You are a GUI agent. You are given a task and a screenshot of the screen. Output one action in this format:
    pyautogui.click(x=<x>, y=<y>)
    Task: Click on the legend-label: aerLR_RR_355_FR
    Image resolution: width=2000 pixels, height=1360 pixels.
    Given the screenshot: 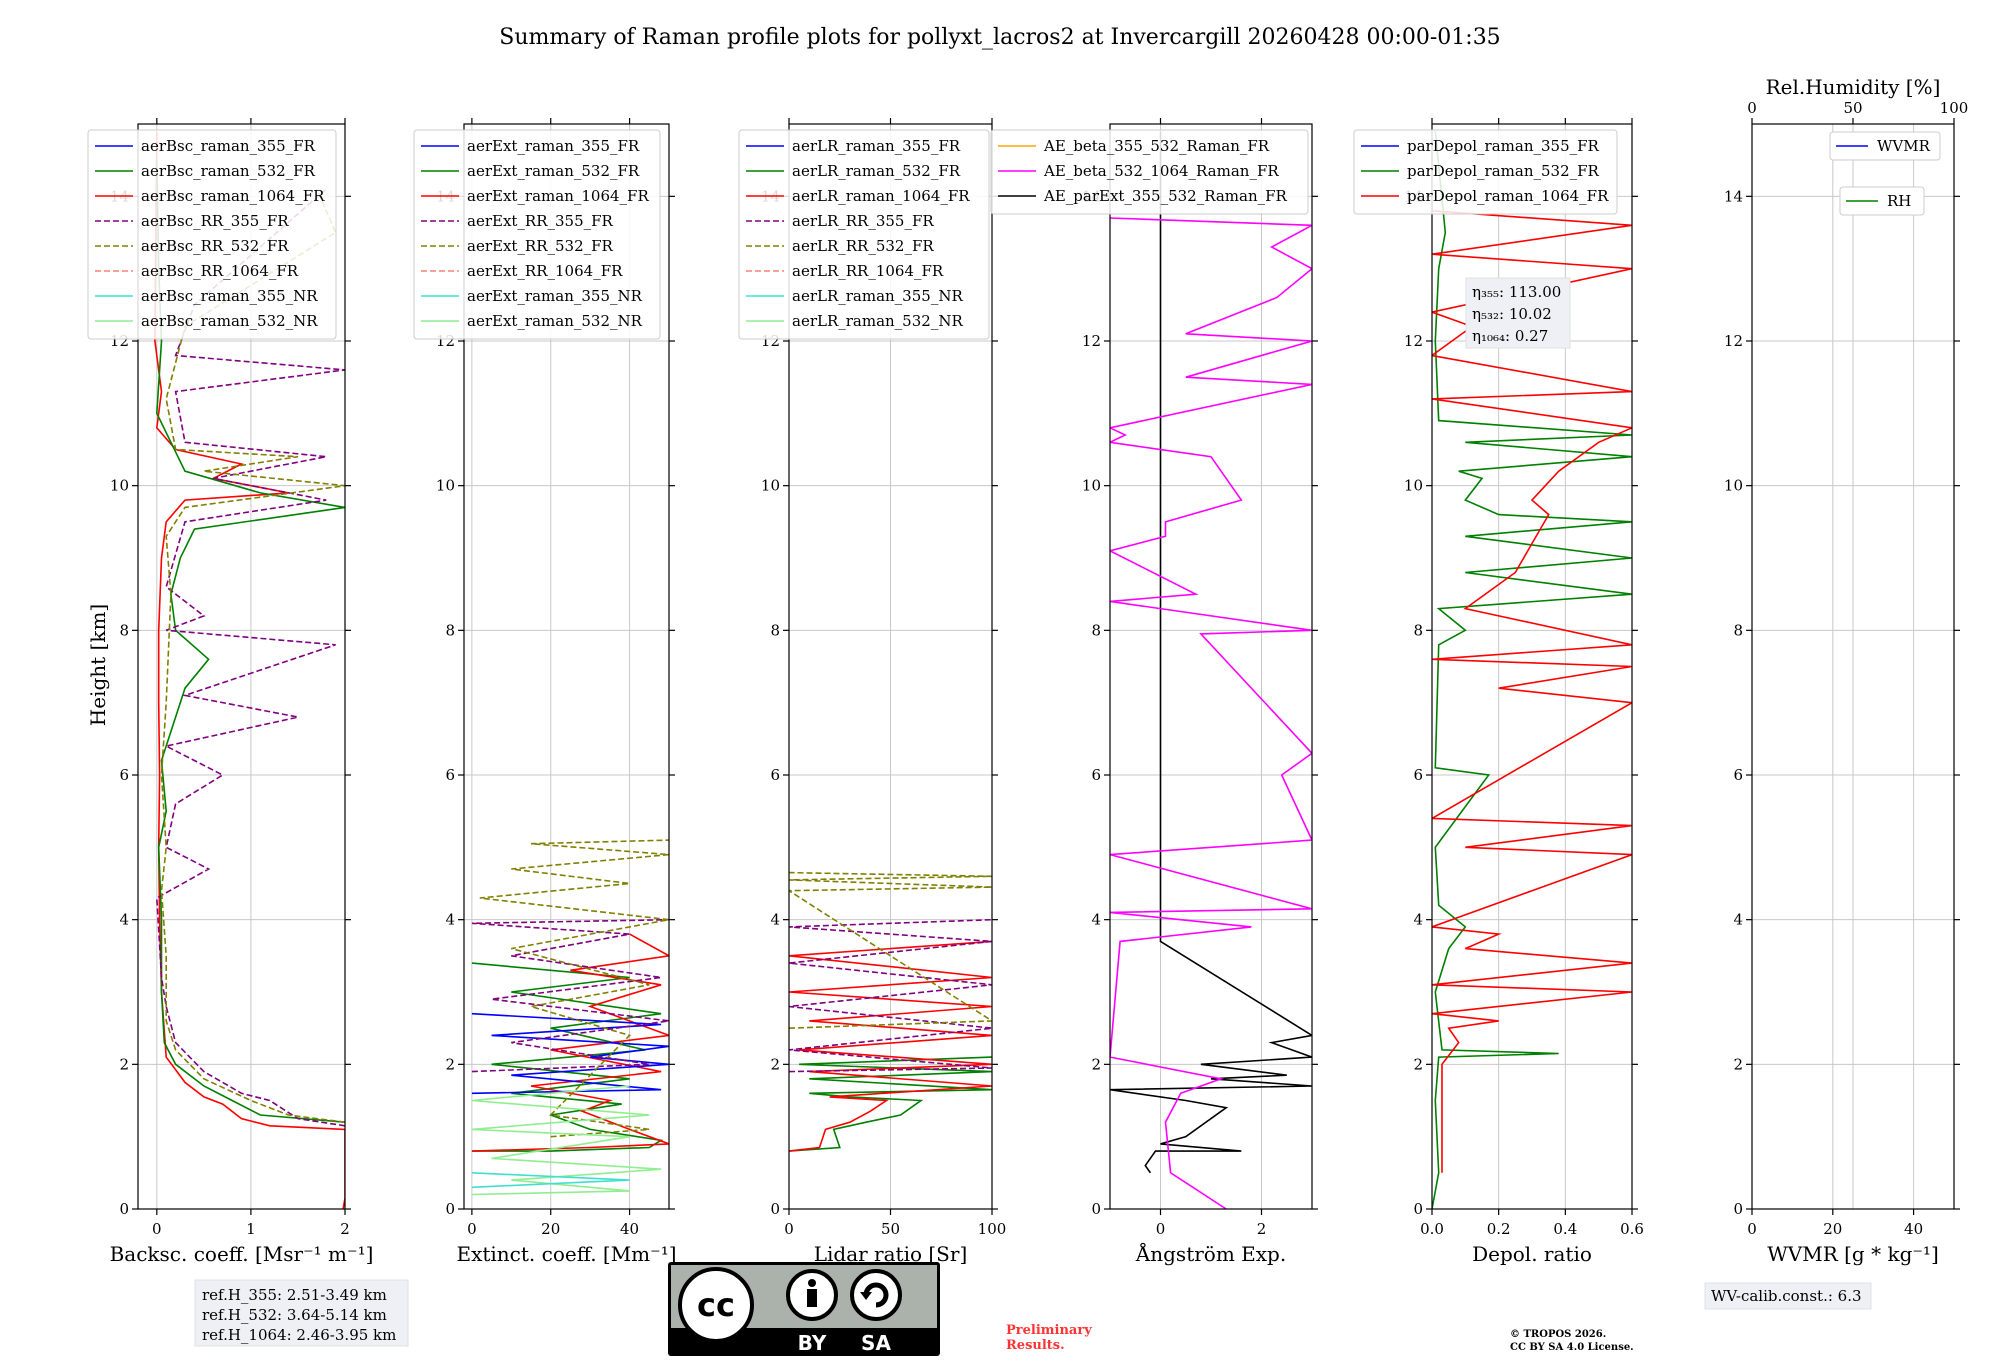 What is the action you would take?
    pyautogui.click(x=863, y=221)
    